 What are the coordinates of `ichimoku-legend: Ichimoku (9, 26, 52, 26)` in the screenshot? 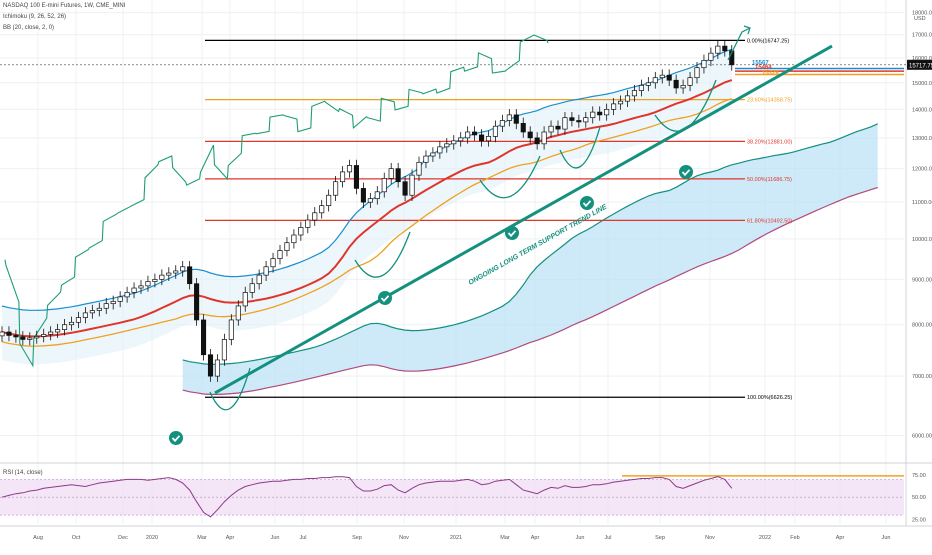 It's located at (35, 17).